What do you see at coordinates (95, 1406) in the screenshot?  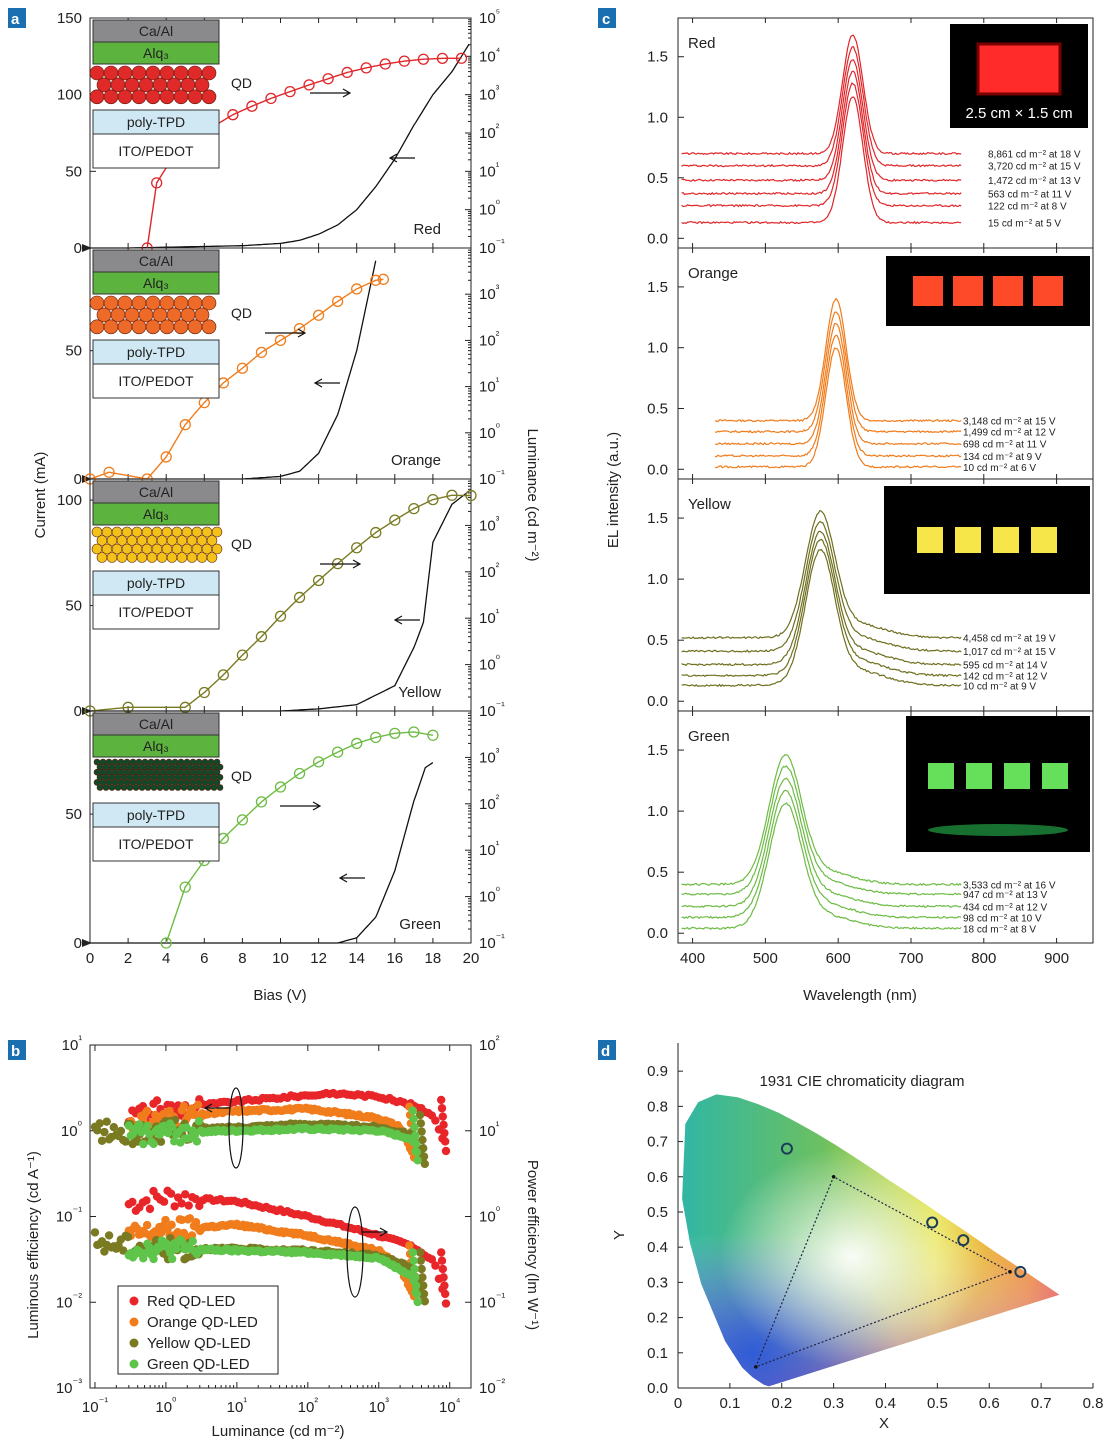 I see `panel-b-xtick-label: 10⁻¹` at bounding box center [95, 1406].